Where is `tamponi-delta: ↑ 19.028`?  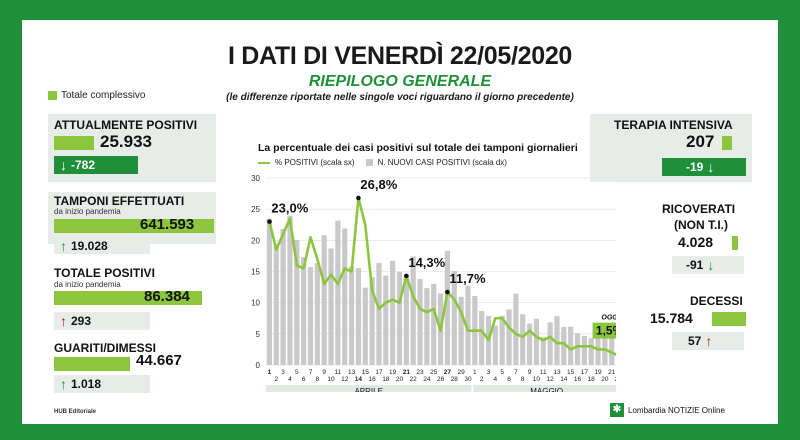 tamponi-delta: ↑ 19.028 is located at coordinates (102, 246).